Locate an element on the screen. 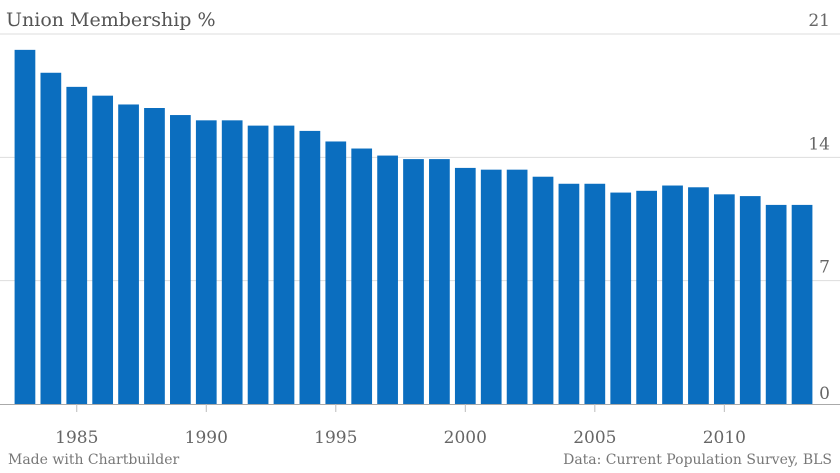 This screenshot has height=473, width=840. x-tick-label: 2000 is located at coordinates (465, 438).